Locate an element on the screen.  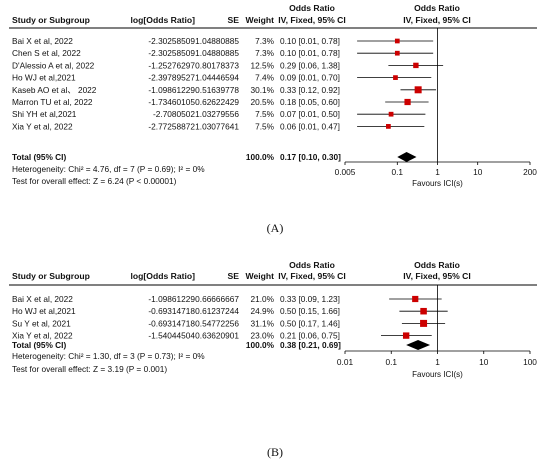
header-plot-title: Odds Ratio is located at coordinates (437, 8).